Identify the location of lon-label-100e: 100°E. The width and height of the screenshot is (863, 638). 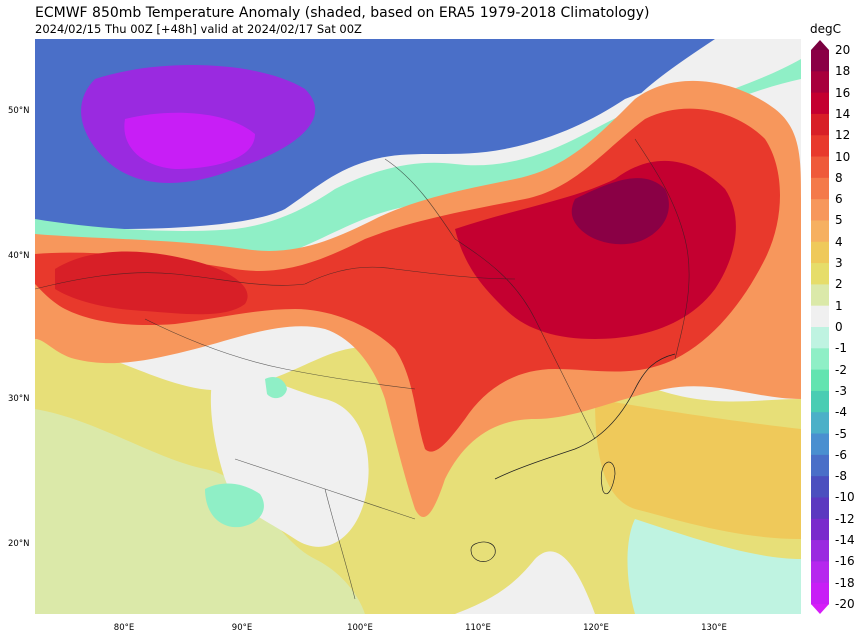
(360, 628).